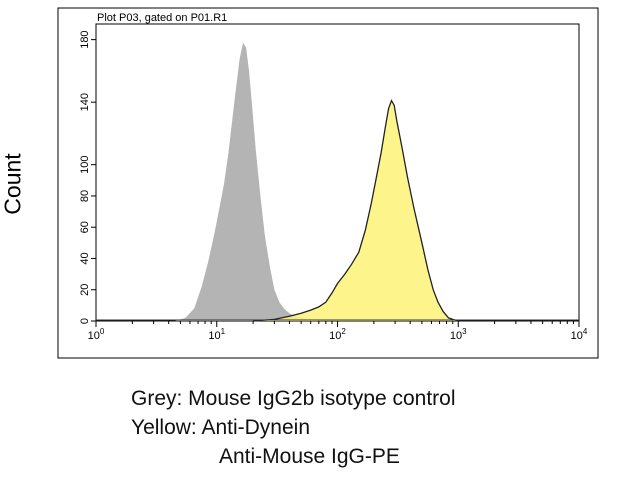  Describe the element at coordinates (216, 334) in the screenshot. I see `x-tick-label: 10¹` at that location.